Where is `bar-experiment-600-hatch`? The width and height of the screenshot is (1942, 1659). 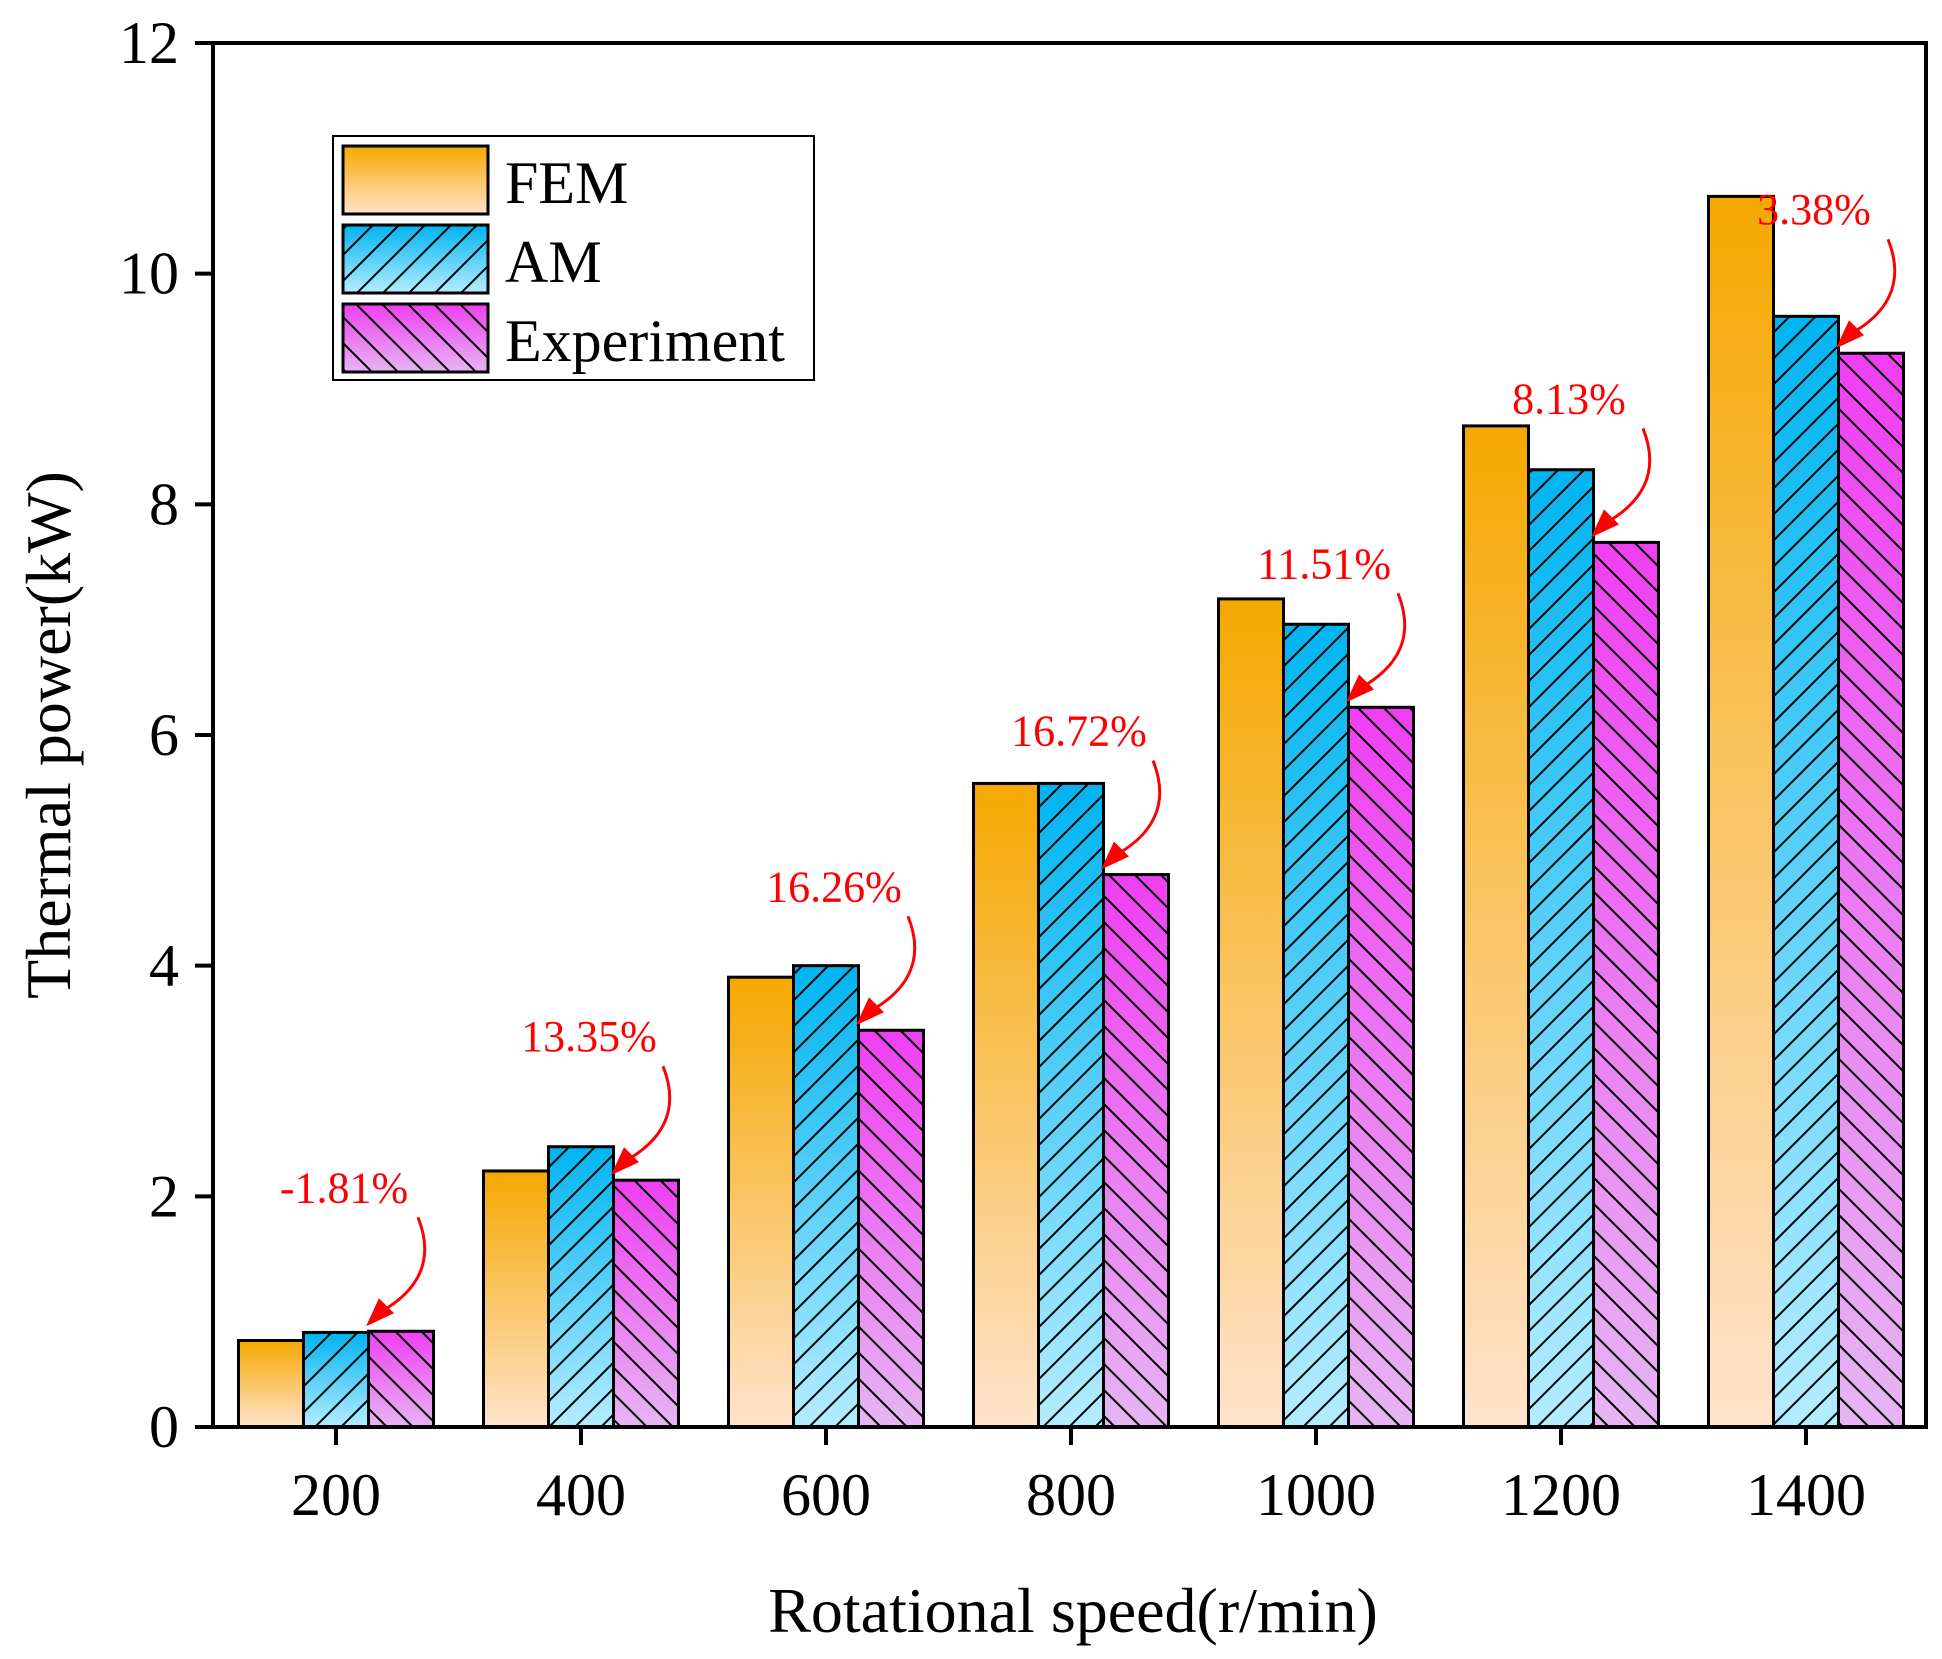
bar-experiment-600-hatch is located at coordinates (891, 1228).